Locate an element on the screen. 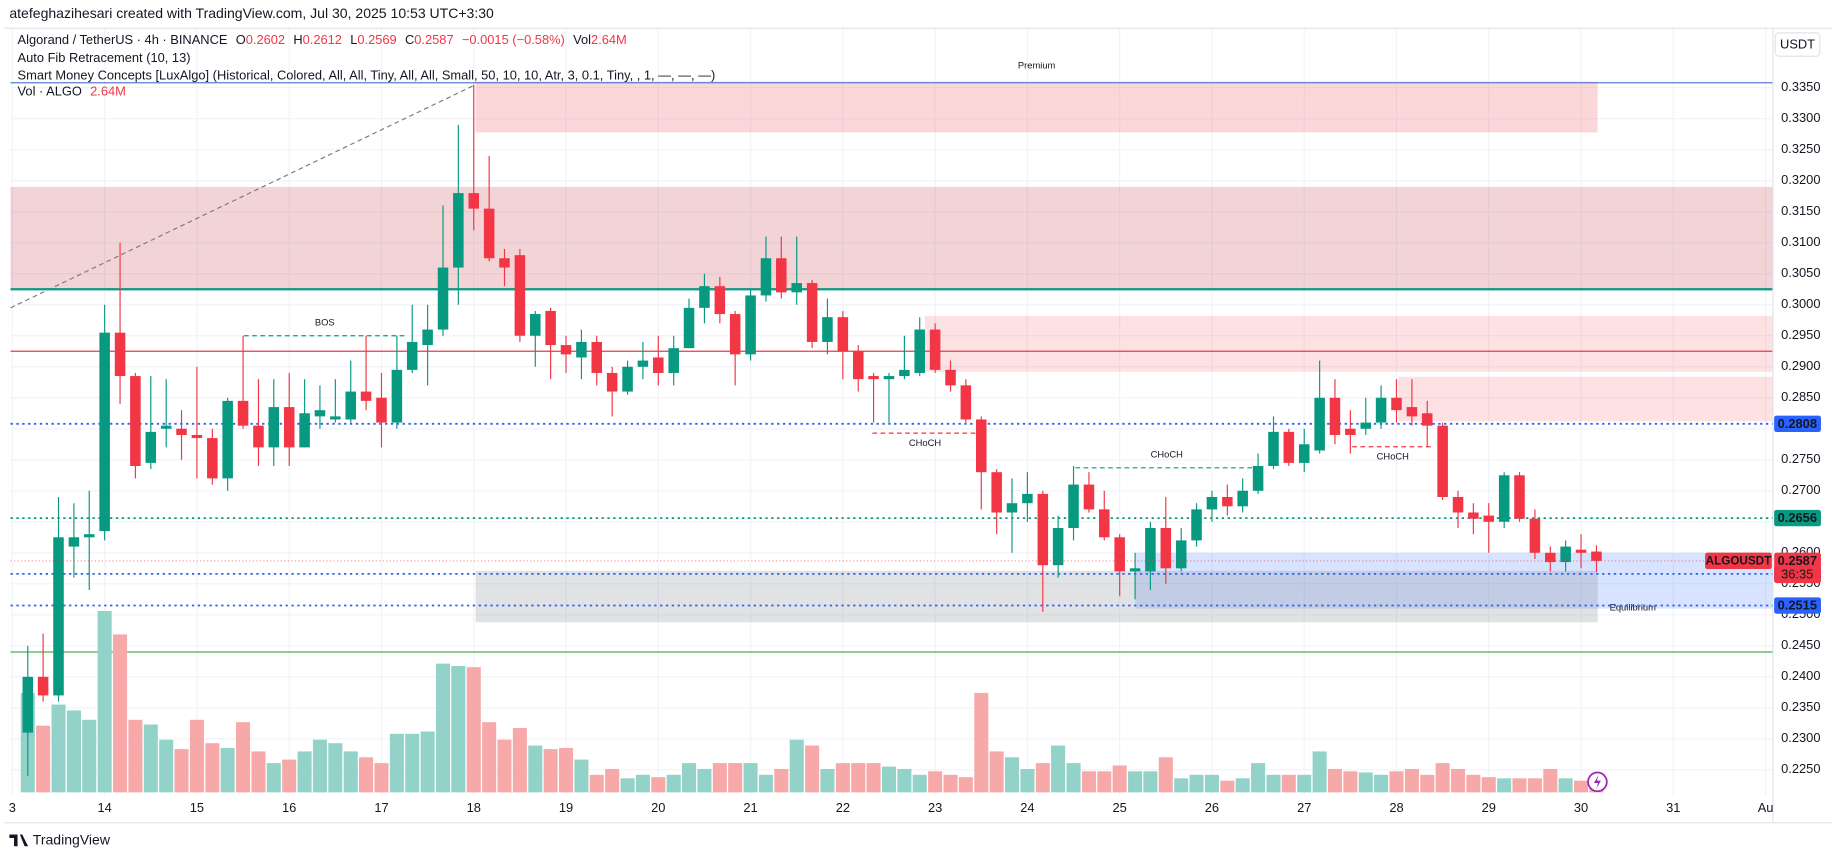 Image resolution: width=1835 pixels, height=858 pixels. logo: TradingView is located at coordinates (60, 840).